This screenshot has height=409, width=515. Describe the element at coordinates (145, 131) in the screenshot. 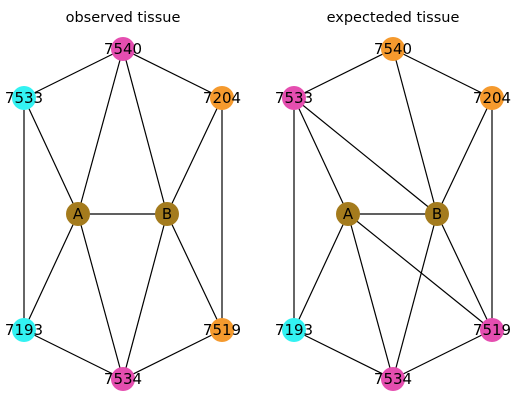

I see `observed-edge-7540-B` at that location.